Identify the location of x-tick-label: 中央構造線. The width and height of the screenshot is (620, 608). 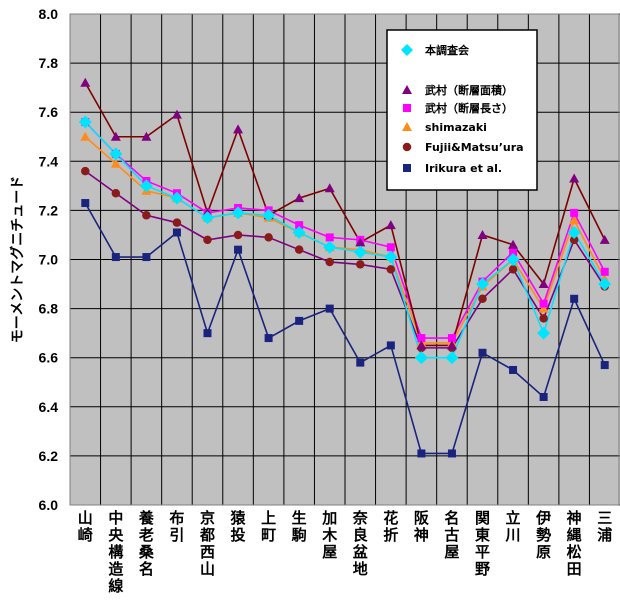
(116, 552).